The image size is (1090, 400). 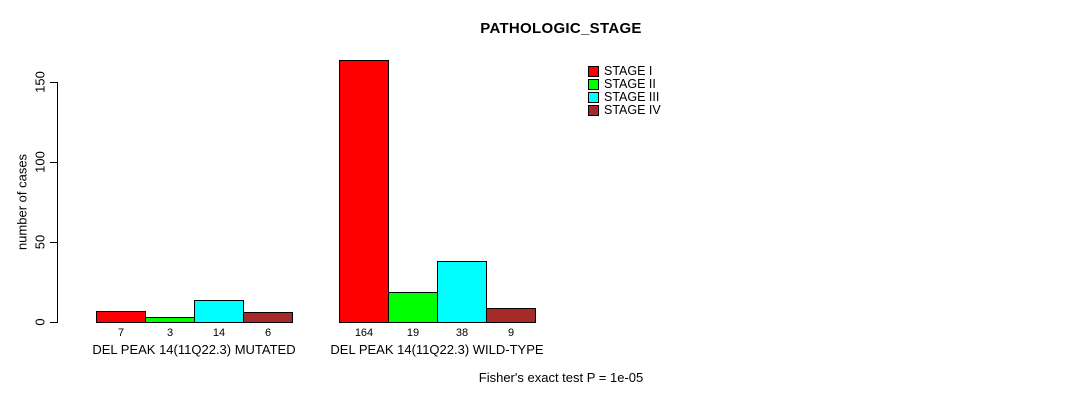 I want to click on y-axis-label: number of cases, so click(x=22, y=202).